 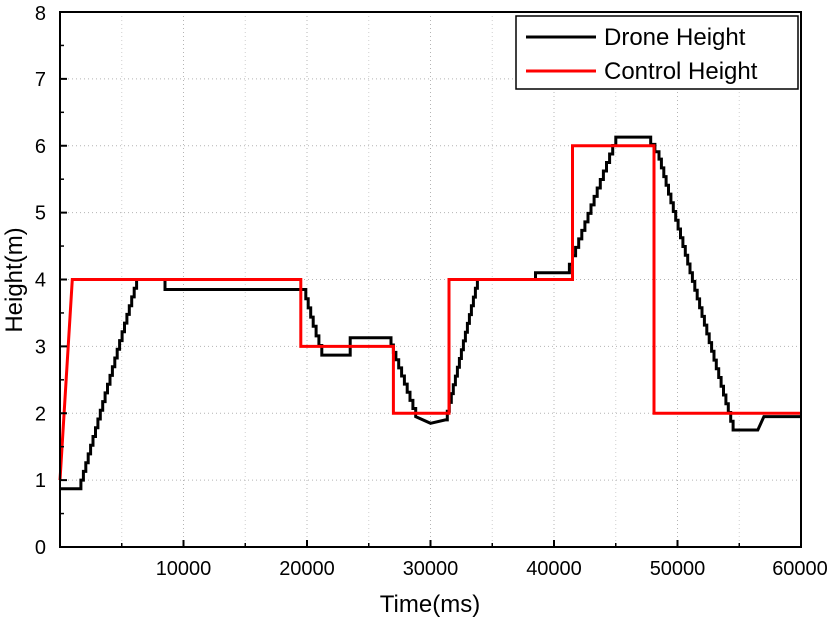 What do you see at coordinates (40, 214) in the screenshot?
I see `y-tick-label: 5` at bounding box center [40, 214].